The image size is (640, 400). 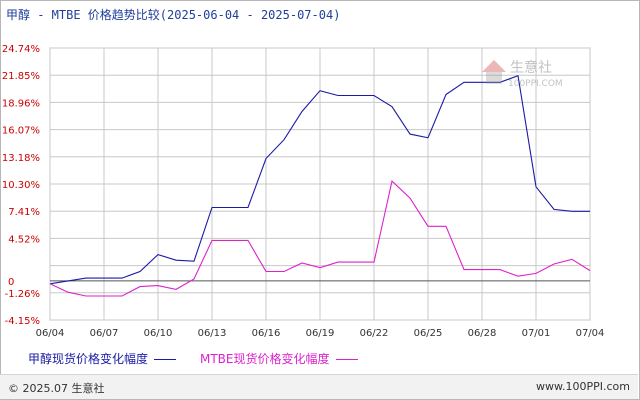 I want to click on legend-swatch-series1, so click(x=165, y=359).